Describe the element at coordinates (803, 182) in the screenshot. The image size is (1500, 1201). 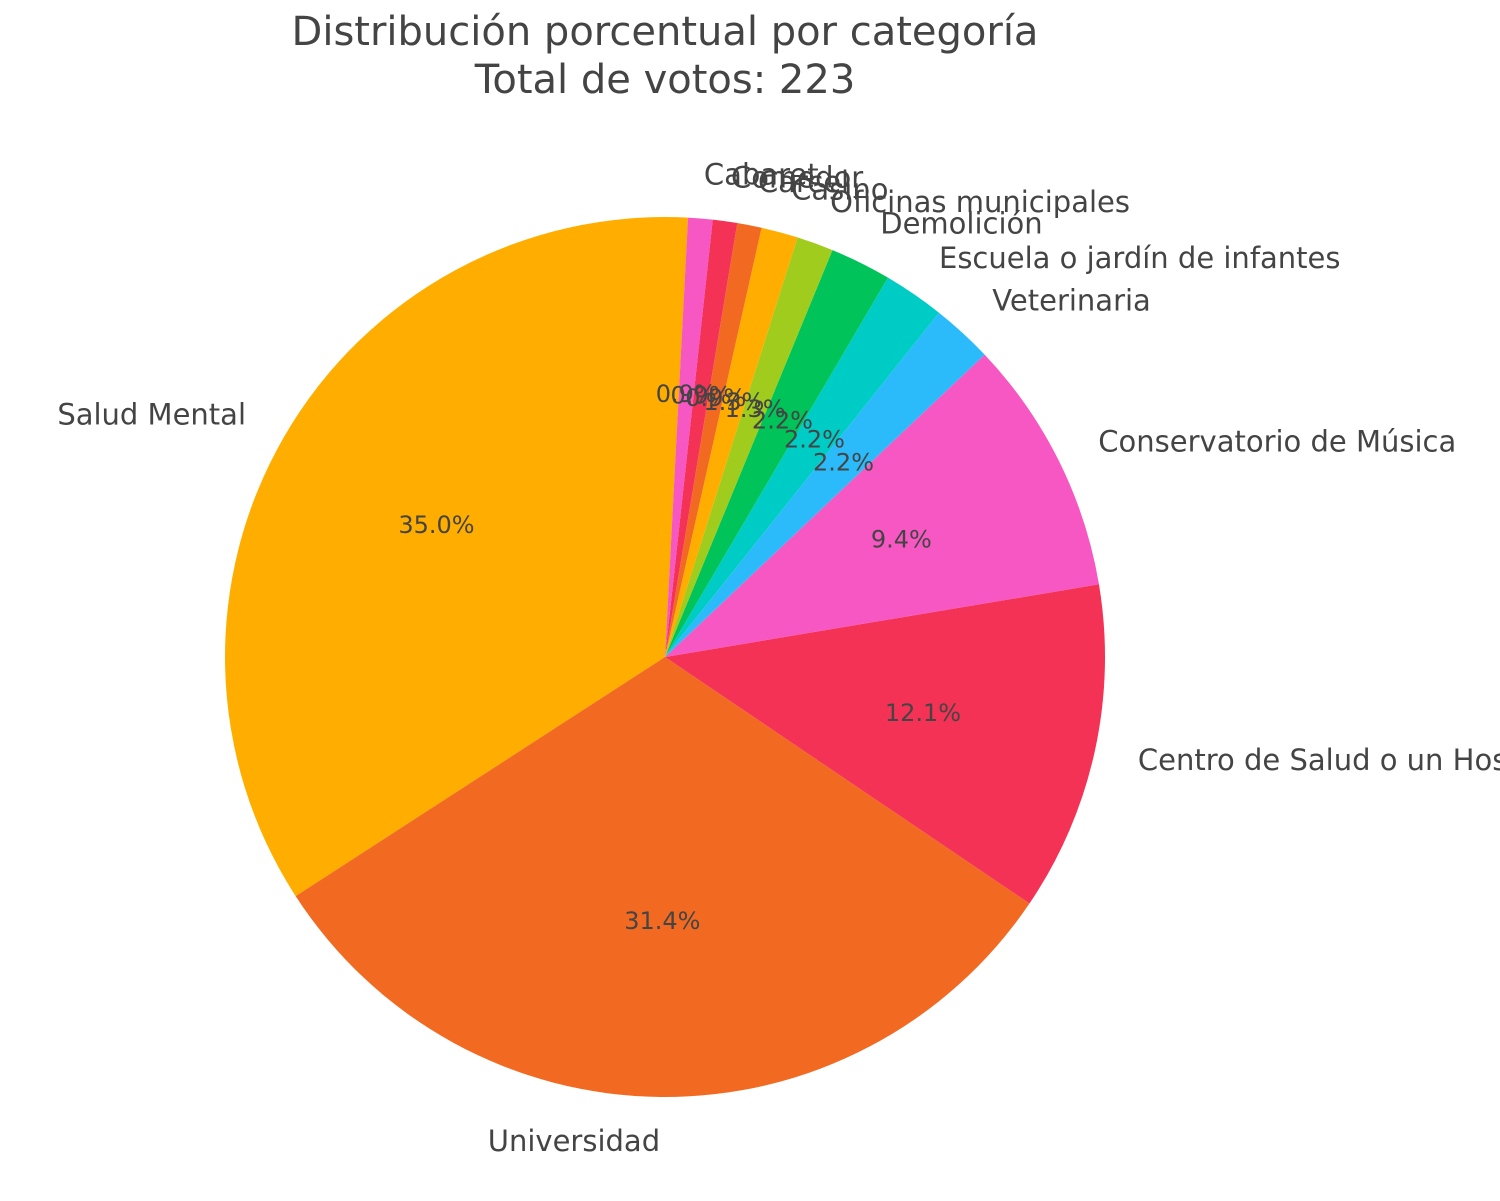
I see `slice-label-carcel: Carcel` at that location.